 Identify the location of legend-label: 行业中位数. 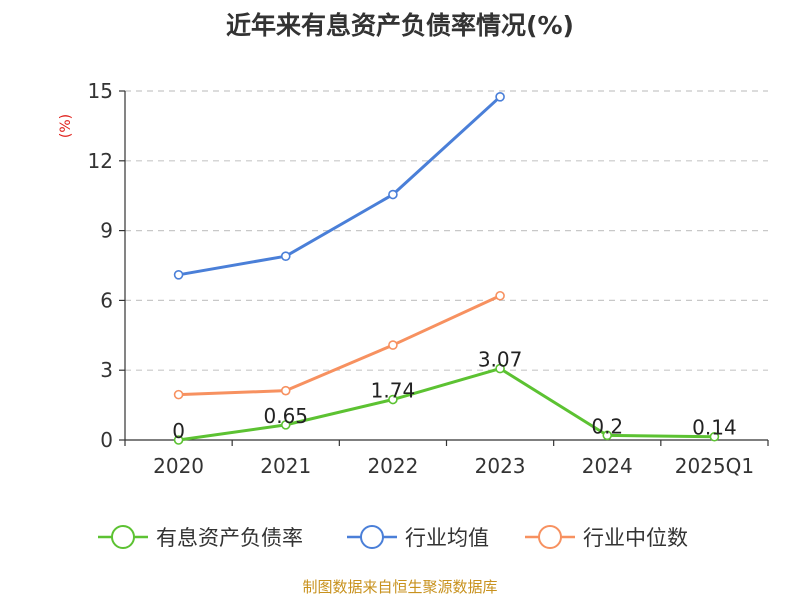
(635, 538).